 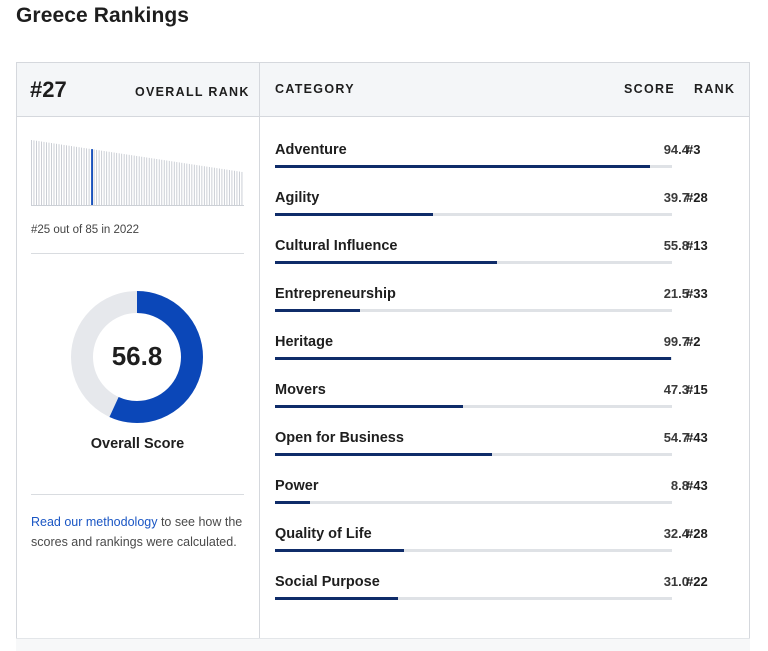 What do you see at coordinates (697, 245) in the screenshot?
I see `category-rank: #13` at bounding box center [697, 245].